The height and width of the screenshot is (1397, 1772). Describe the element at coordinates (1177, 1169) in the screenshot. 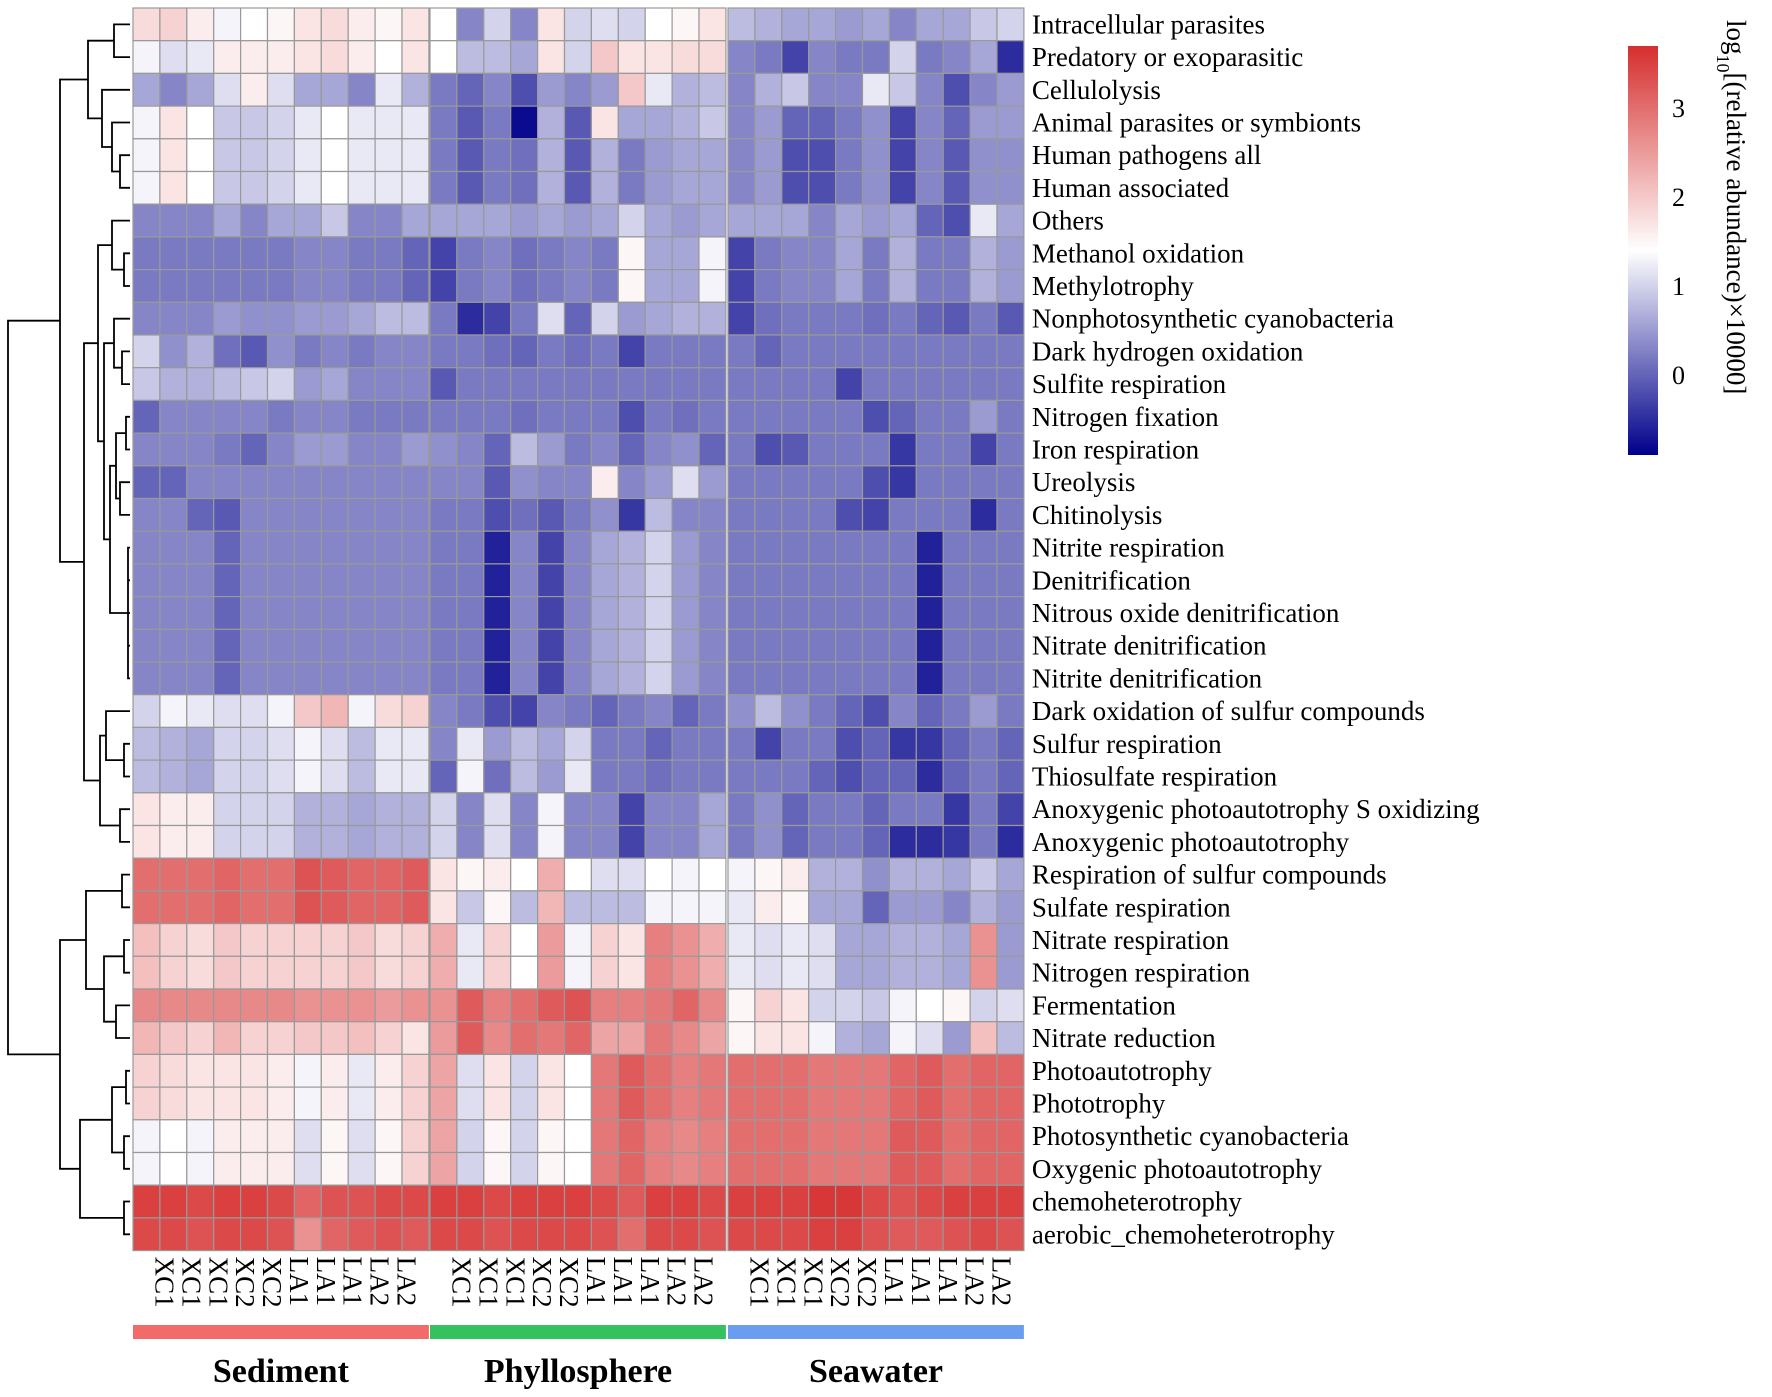

I see `row-label: Oxygenic photoautotrophy` at that location.